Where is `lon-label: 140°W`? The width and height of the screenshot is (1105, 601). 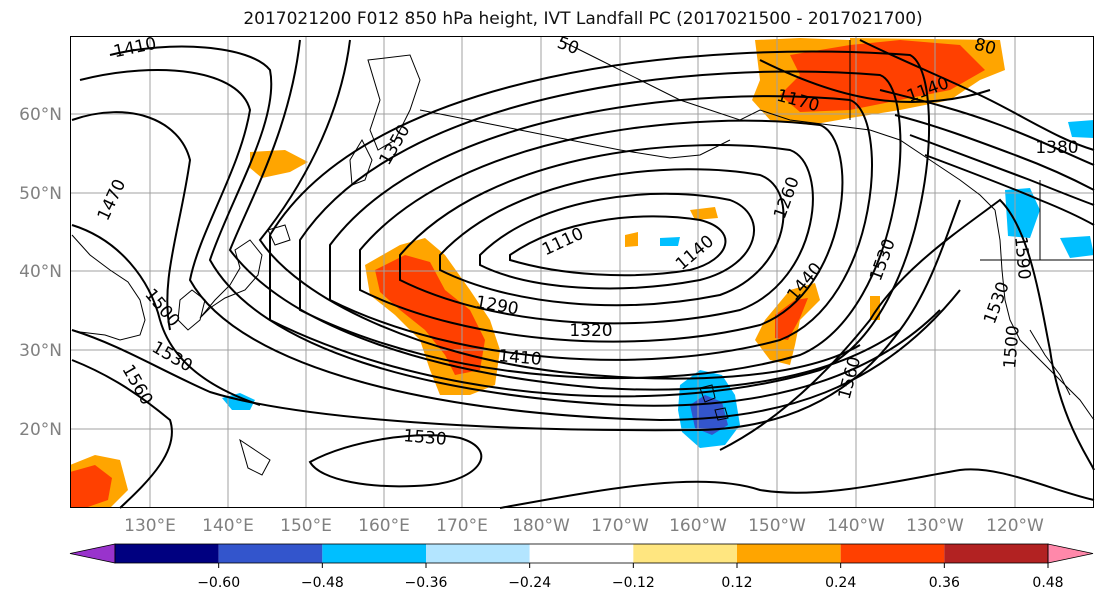
lon-label: 140°W is located at coordinates (856, 526).